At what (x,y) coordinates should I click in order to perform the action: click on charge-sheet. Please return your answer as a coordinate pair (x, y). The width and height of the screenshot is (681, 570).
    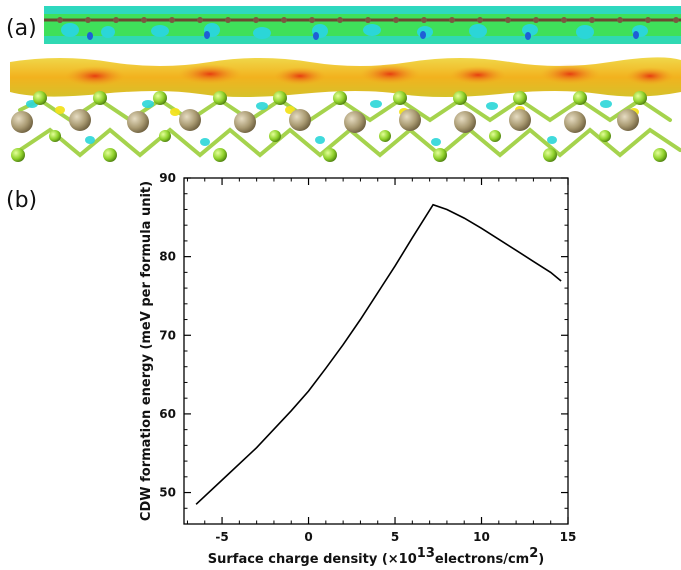
    Looking at the image, I should click on (345, 77).